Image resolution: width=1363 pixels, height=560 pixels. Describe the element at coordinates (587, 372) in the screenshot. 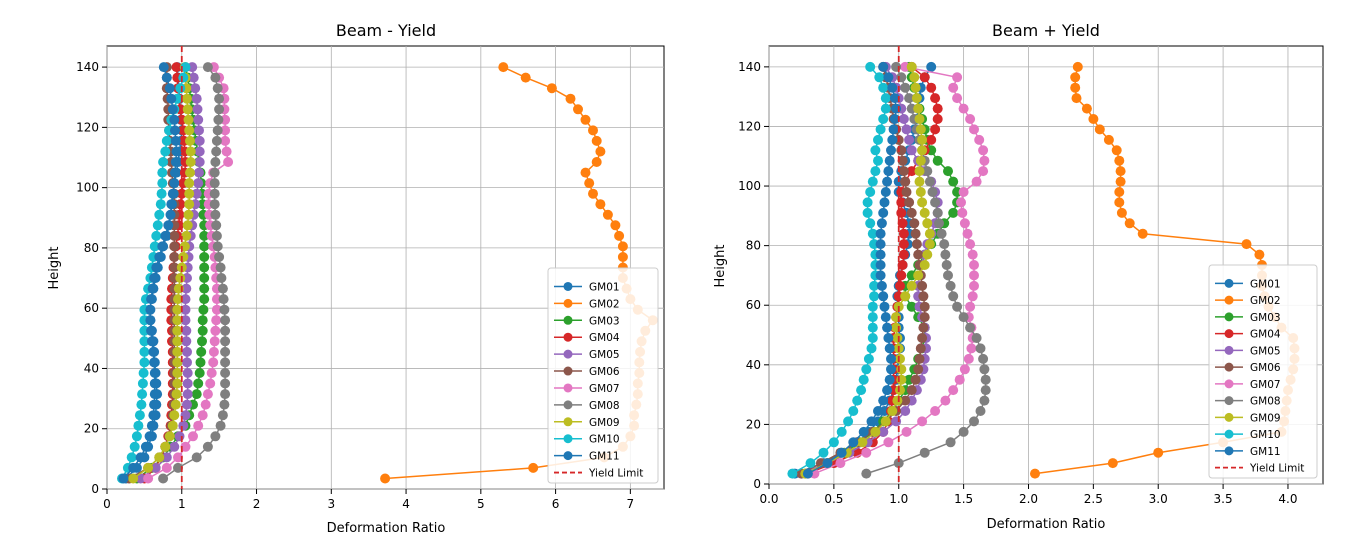

I see `legend-entry: GM06` at that location.